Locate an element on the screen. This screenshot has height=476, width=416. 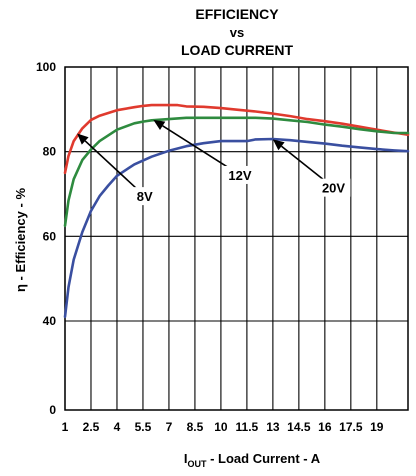
y-tick-label: 0 is located at coordinates (52, 410).